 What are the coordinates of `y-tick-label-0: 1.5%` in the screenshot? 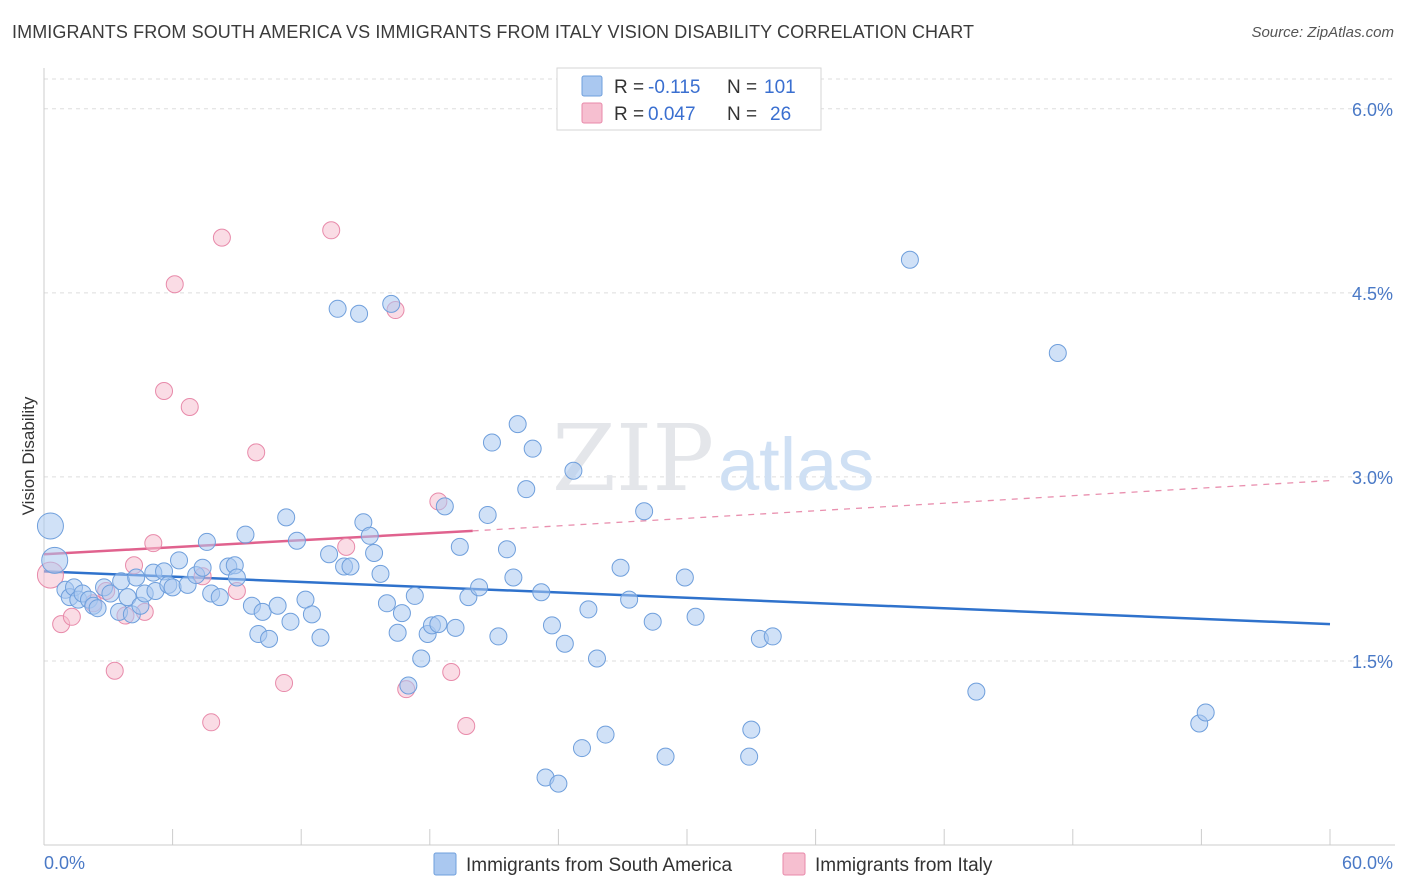 It's located at (1372, 662).